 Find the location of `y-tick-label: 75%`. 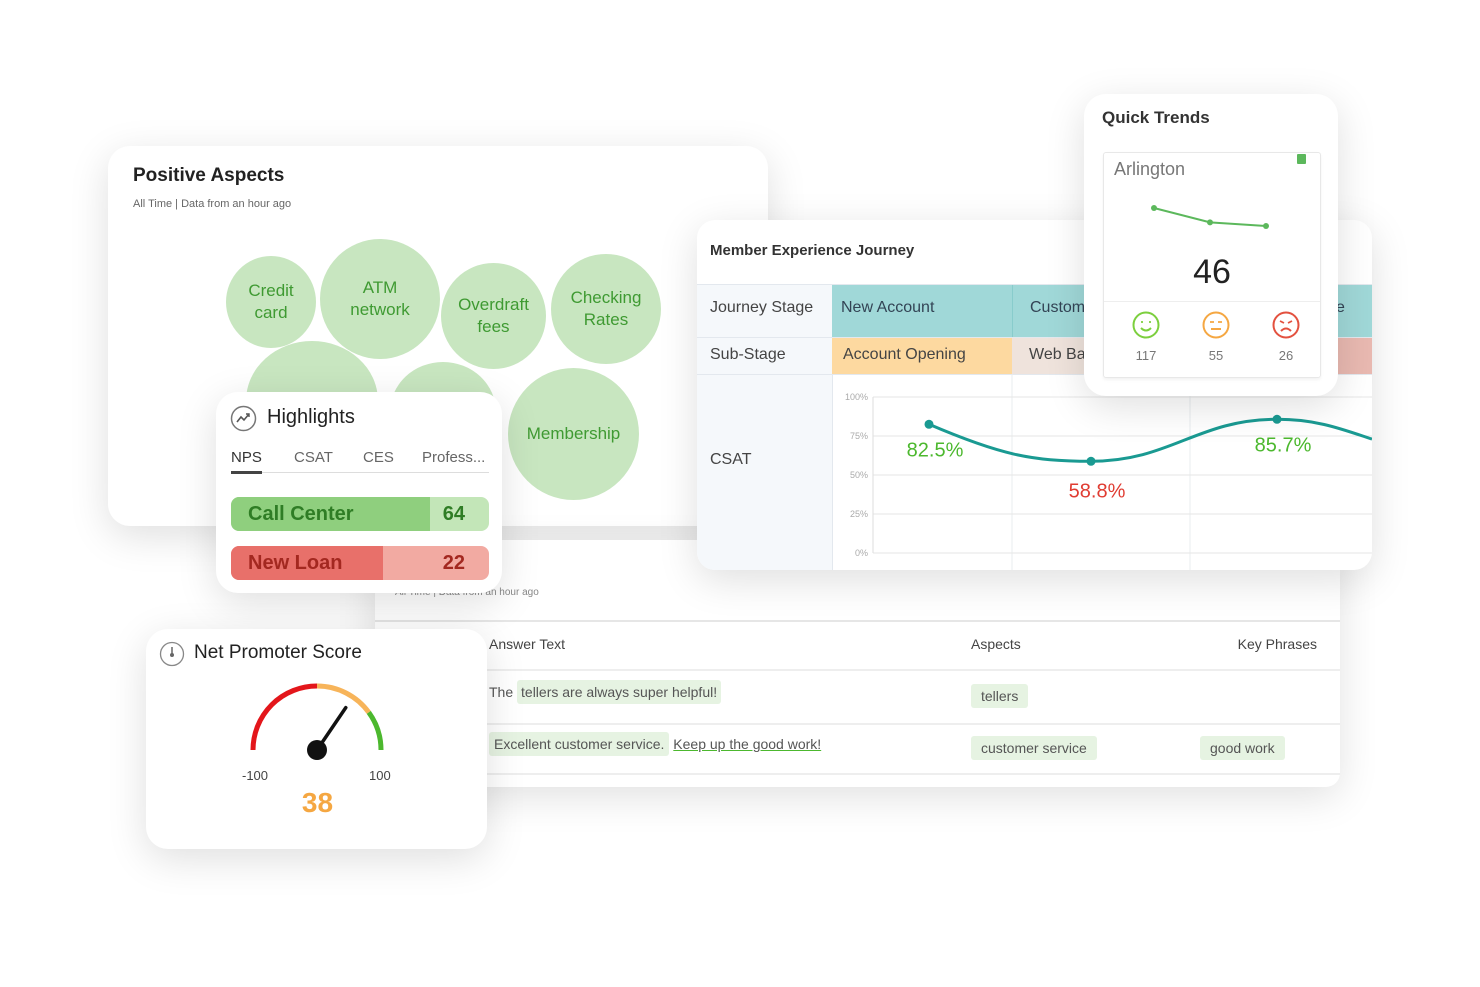

y-tick-label: 75% is located at coordinates (859, 436).